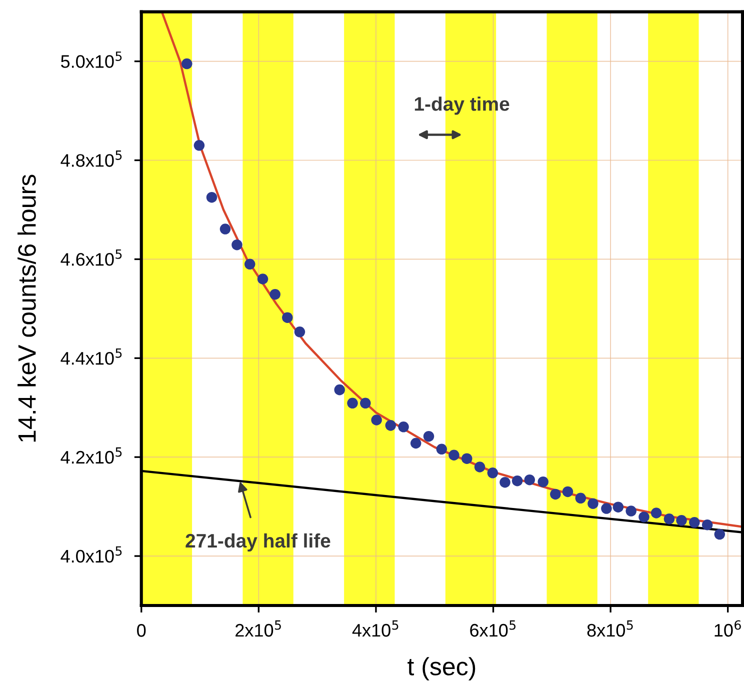 This screenshot has height=696, width=744. Describe the element at coordinates (91, 158) in the screenshot. I see `y-tick-label: 4.8x10$^{5}$` at that location.